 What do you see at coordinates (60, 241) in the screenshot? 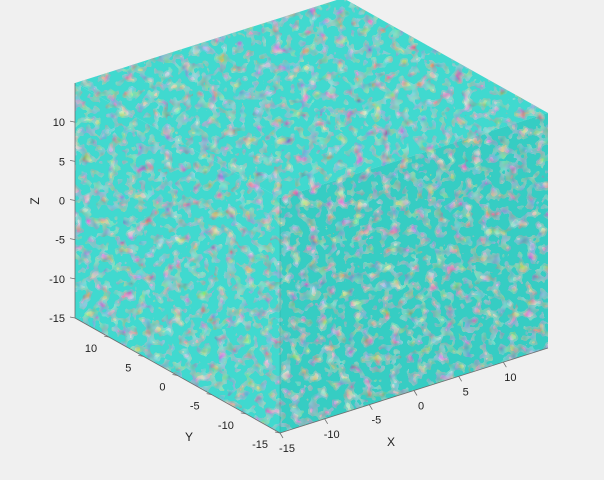
I see `z-axis-tick-label: -5` at bounding box center [60, 241].